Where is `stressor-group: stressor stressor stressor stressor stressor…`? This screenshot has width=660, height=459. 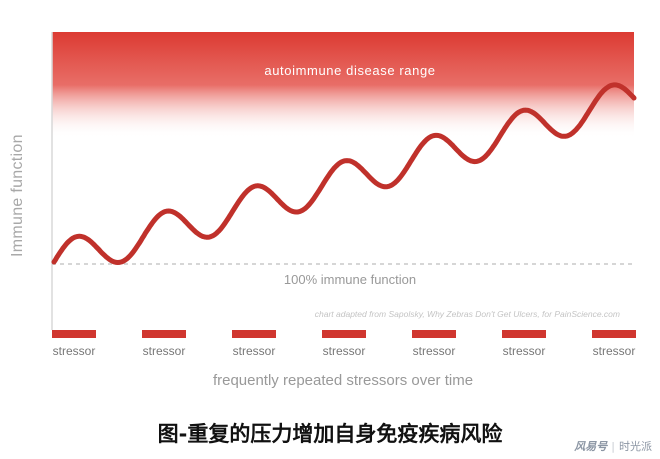
stressor-group: stressor stressor stressor stressor stressor… is located at coordinates (344, 344).